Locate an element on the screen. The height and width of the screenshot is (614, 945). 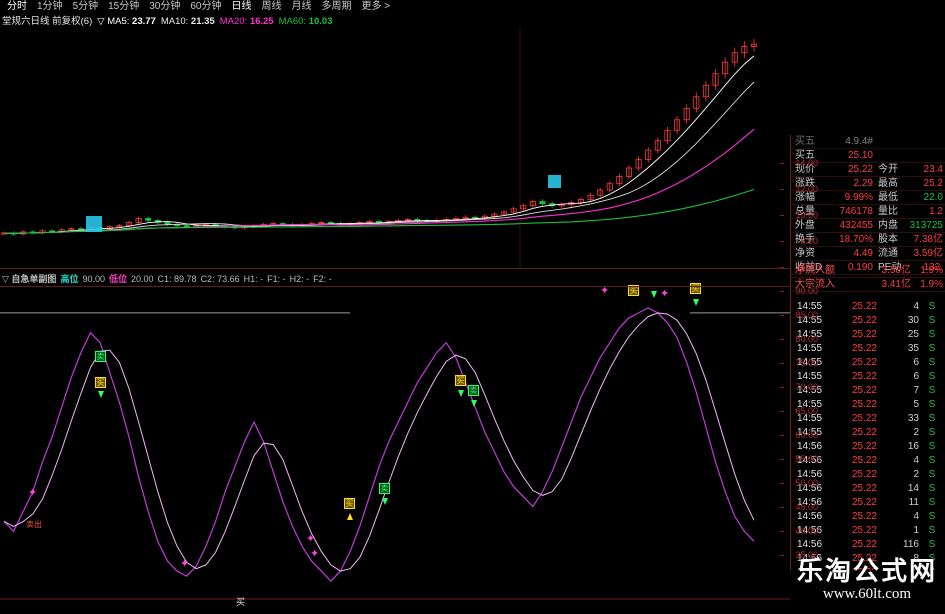
toolbar-item-6: 日线 is located at coordinates (241, 6).